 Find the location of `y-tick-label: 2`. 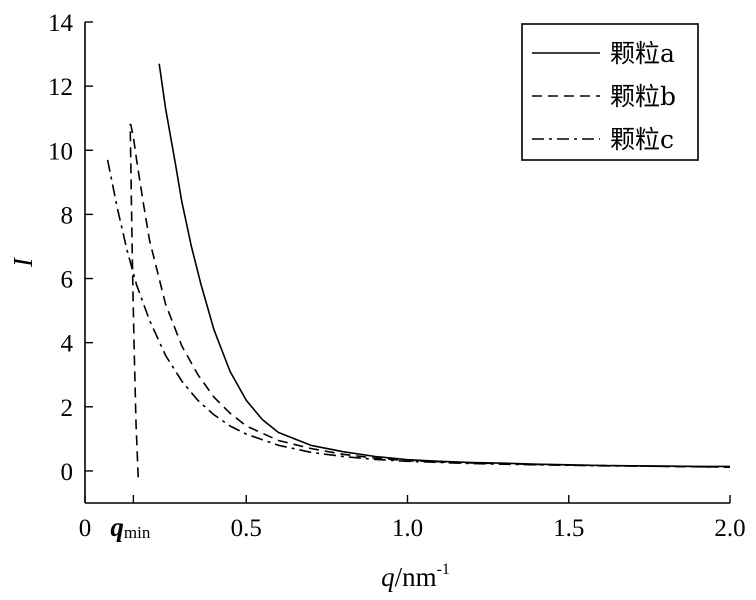

y-tick-label: 2 is located at coordinates (67, 408).